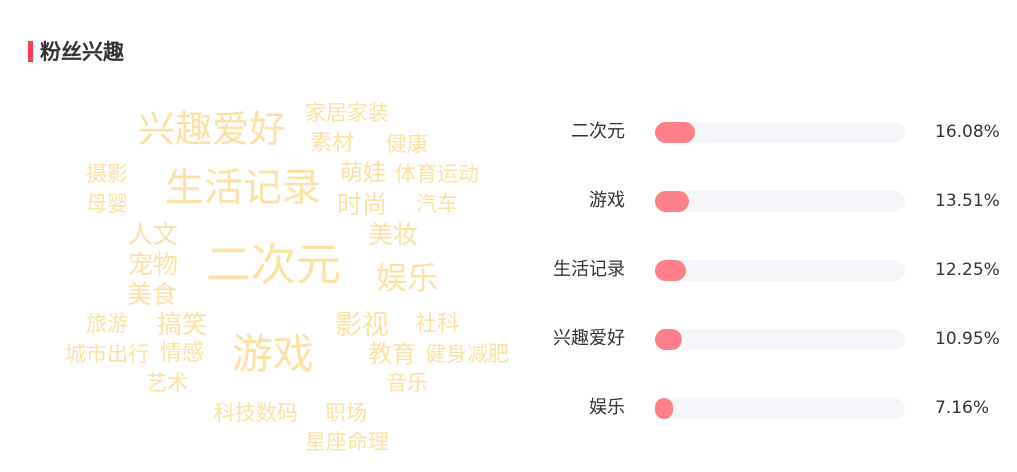 This screenshot has height=472, width=1017. What do you see at coordinates (153, 264) in the screenshot?
I see `word-cloud-item: 宠物` at bounding box center [153, 264].